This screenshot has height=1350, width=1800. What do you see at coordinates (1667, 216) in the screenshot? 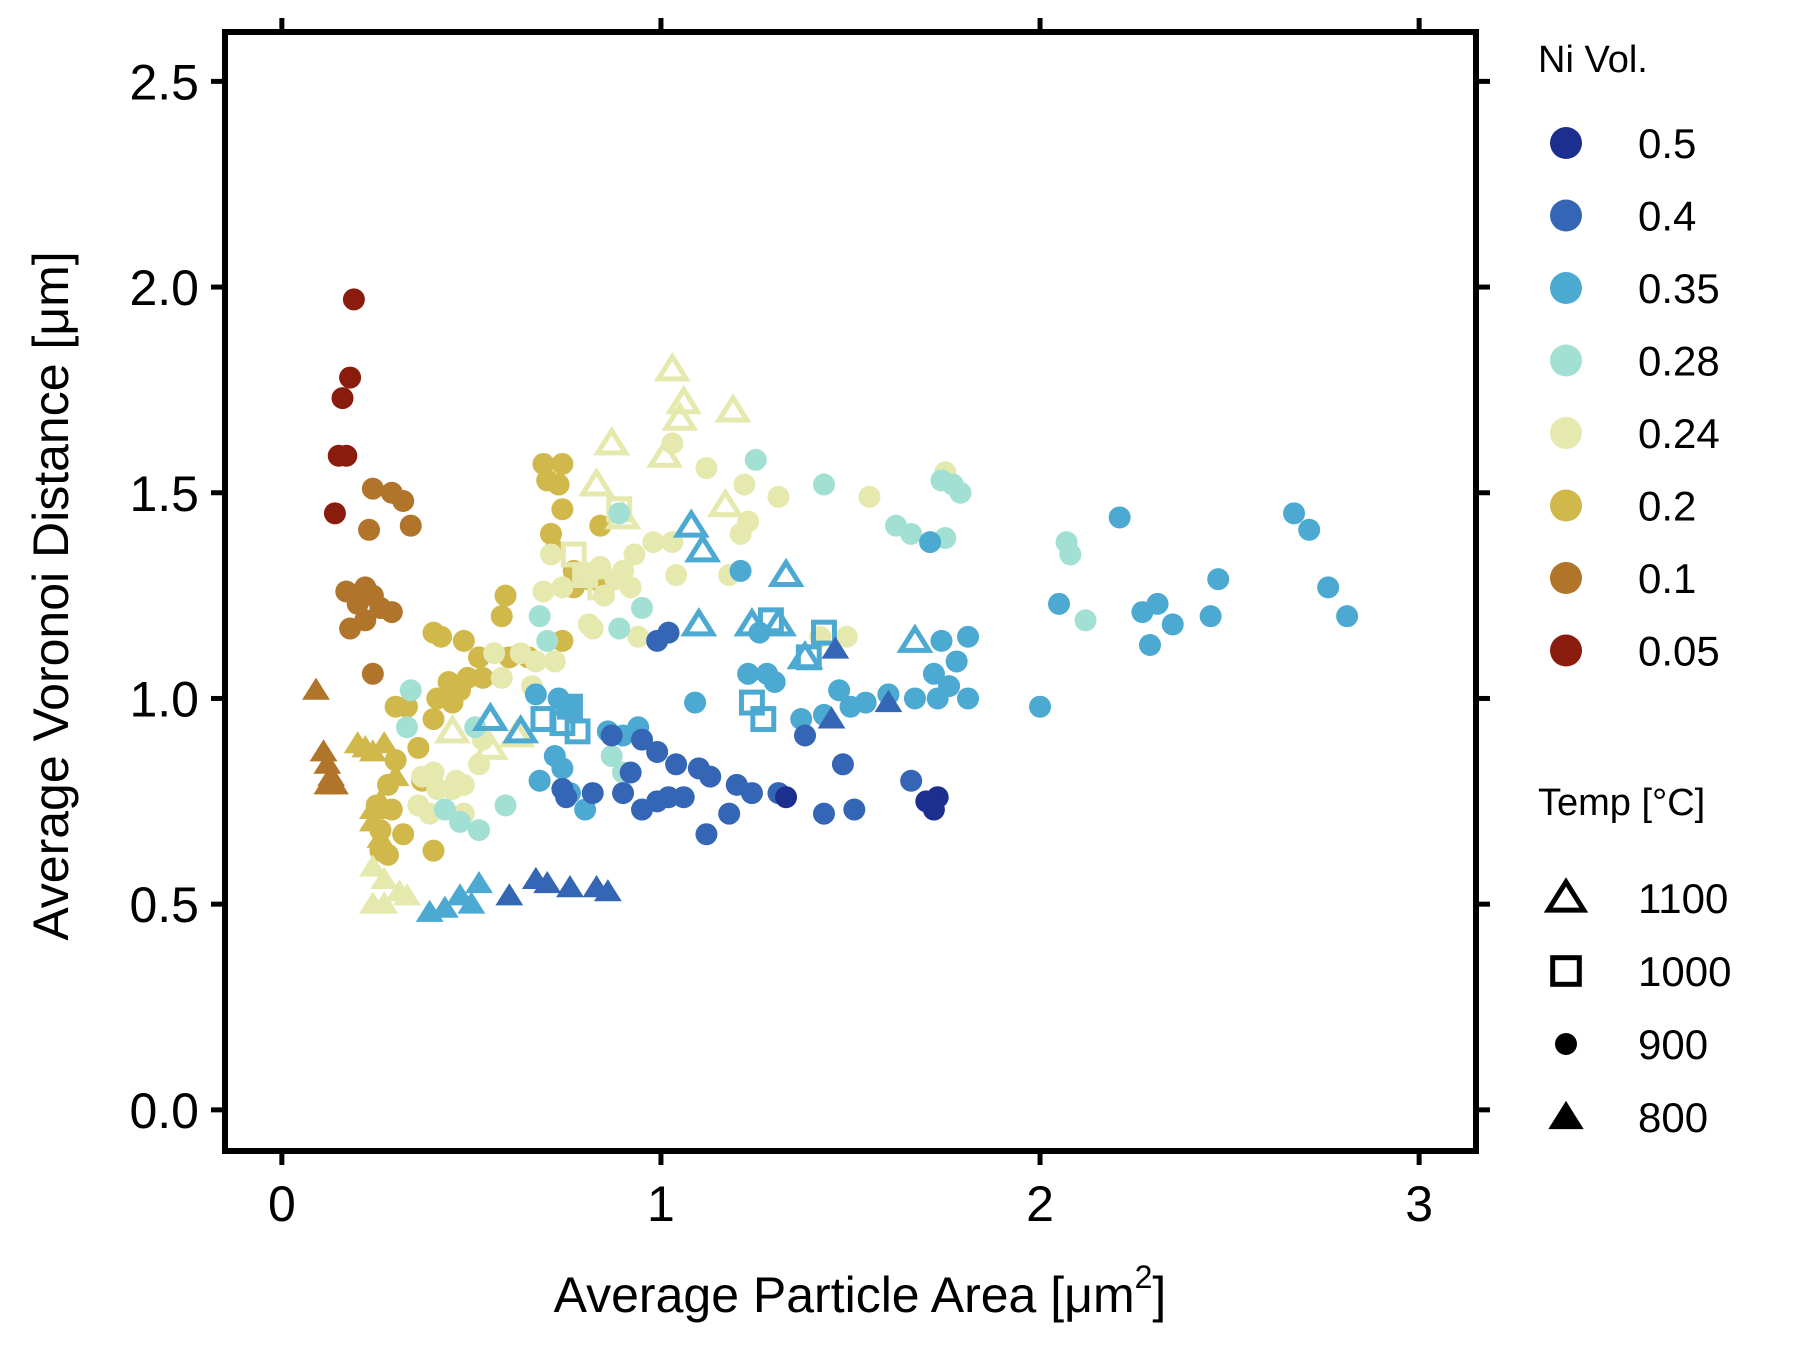
I see `legend-label: 0.4` at bounding box center [1667, 216].